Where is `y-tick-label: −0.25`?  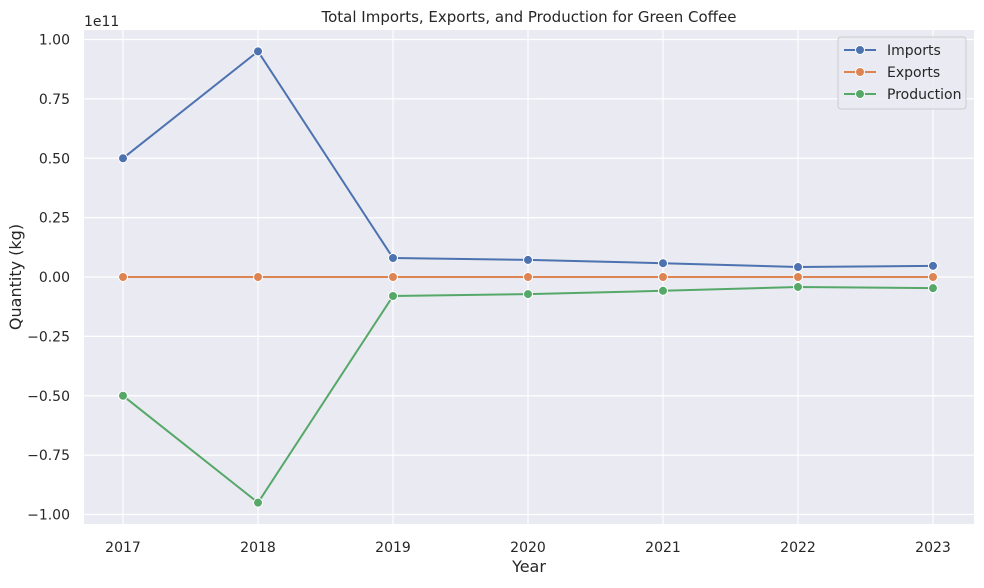
y-tick-label: −0.25 is located at coordinates (48, 337).